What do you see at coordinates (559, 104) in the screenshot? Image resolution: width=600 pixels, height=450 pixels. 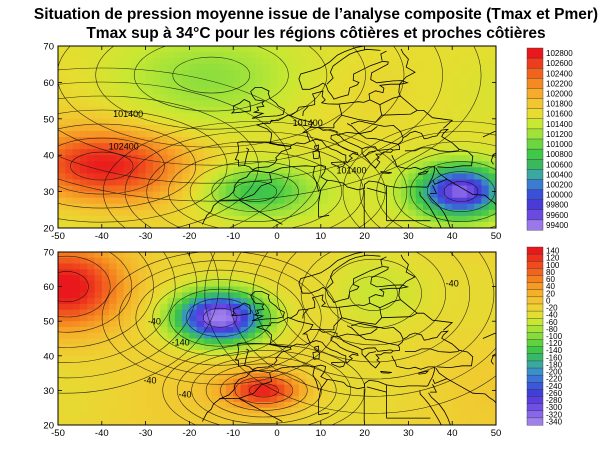 I see `colorbar-label: 101800` at bounding box center [559, 104].